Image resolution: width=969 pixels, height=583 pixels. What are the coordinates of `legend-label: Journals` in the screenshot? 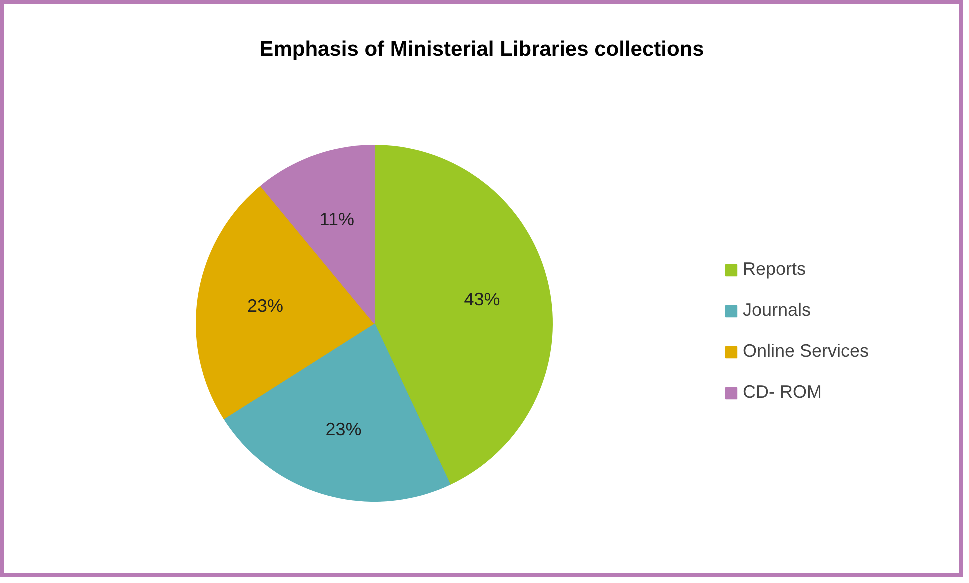 It's located at (777, 310).